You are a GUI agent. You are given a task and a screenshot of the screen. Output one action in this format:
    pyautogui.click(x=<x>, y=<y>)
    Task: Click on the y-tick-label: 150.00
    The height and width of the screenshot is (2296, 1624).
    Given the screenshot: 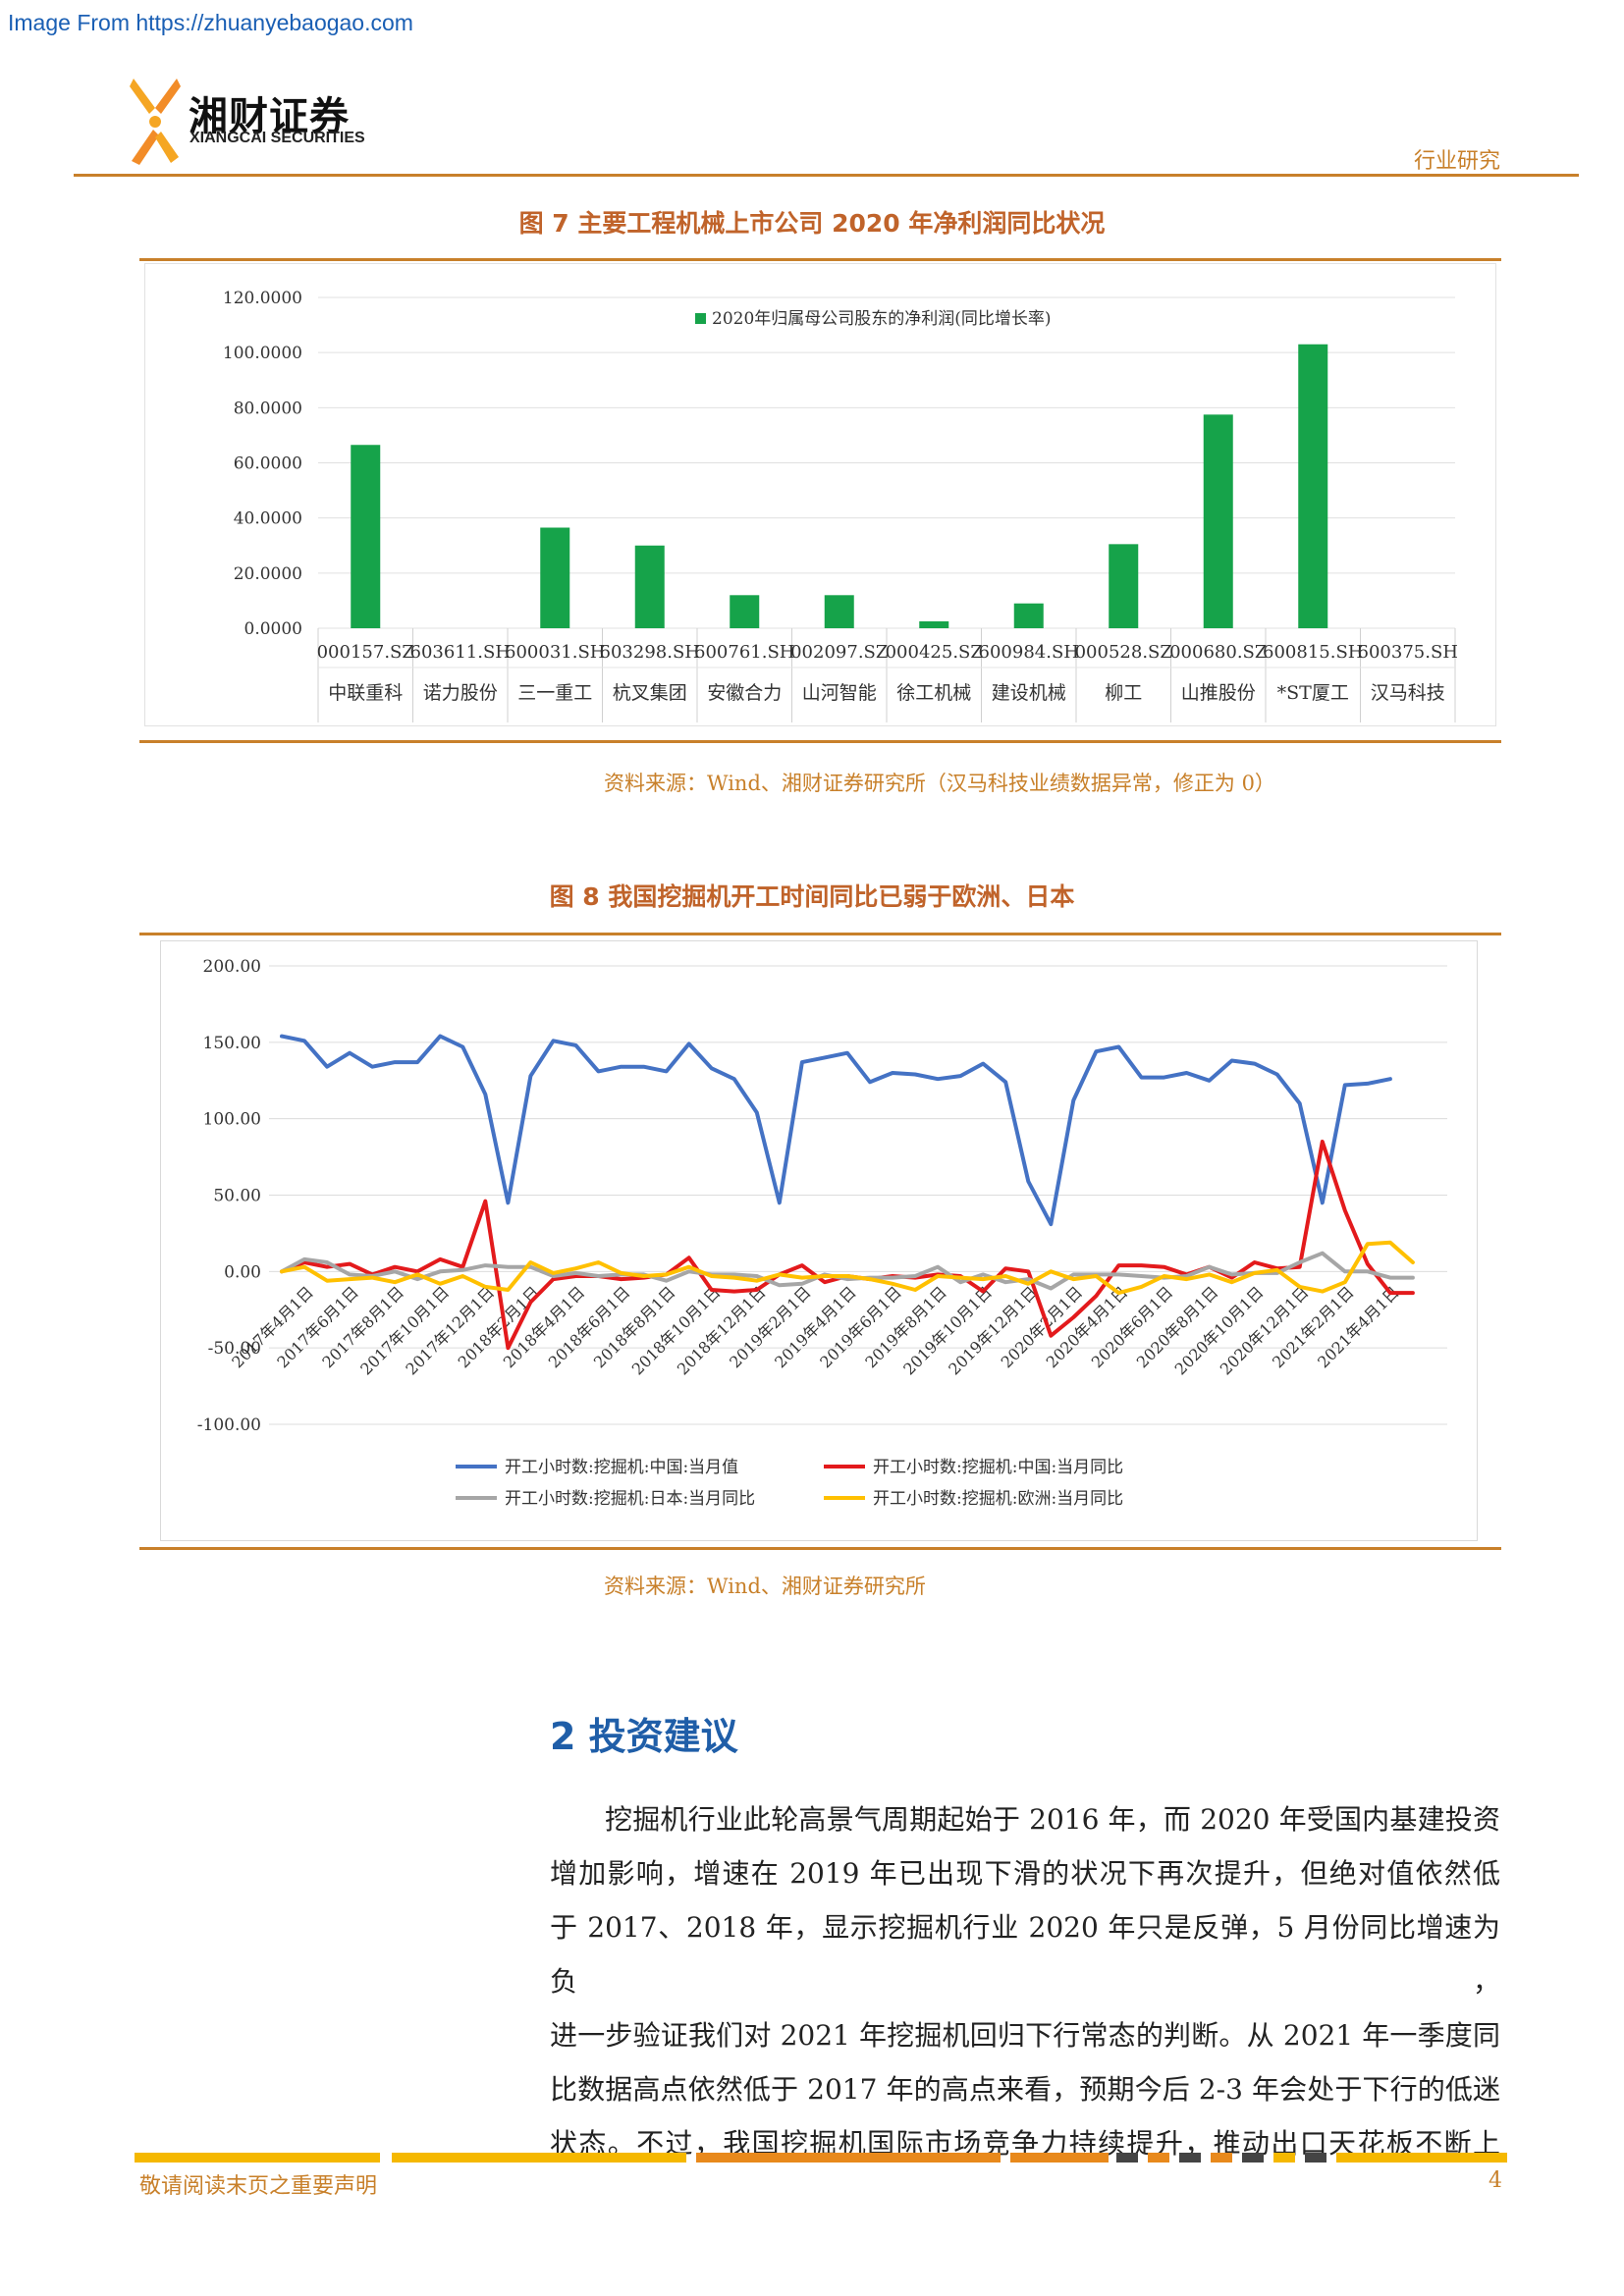 What is the action you would take?
    pyautogui.click(x=232, y=1044)
    